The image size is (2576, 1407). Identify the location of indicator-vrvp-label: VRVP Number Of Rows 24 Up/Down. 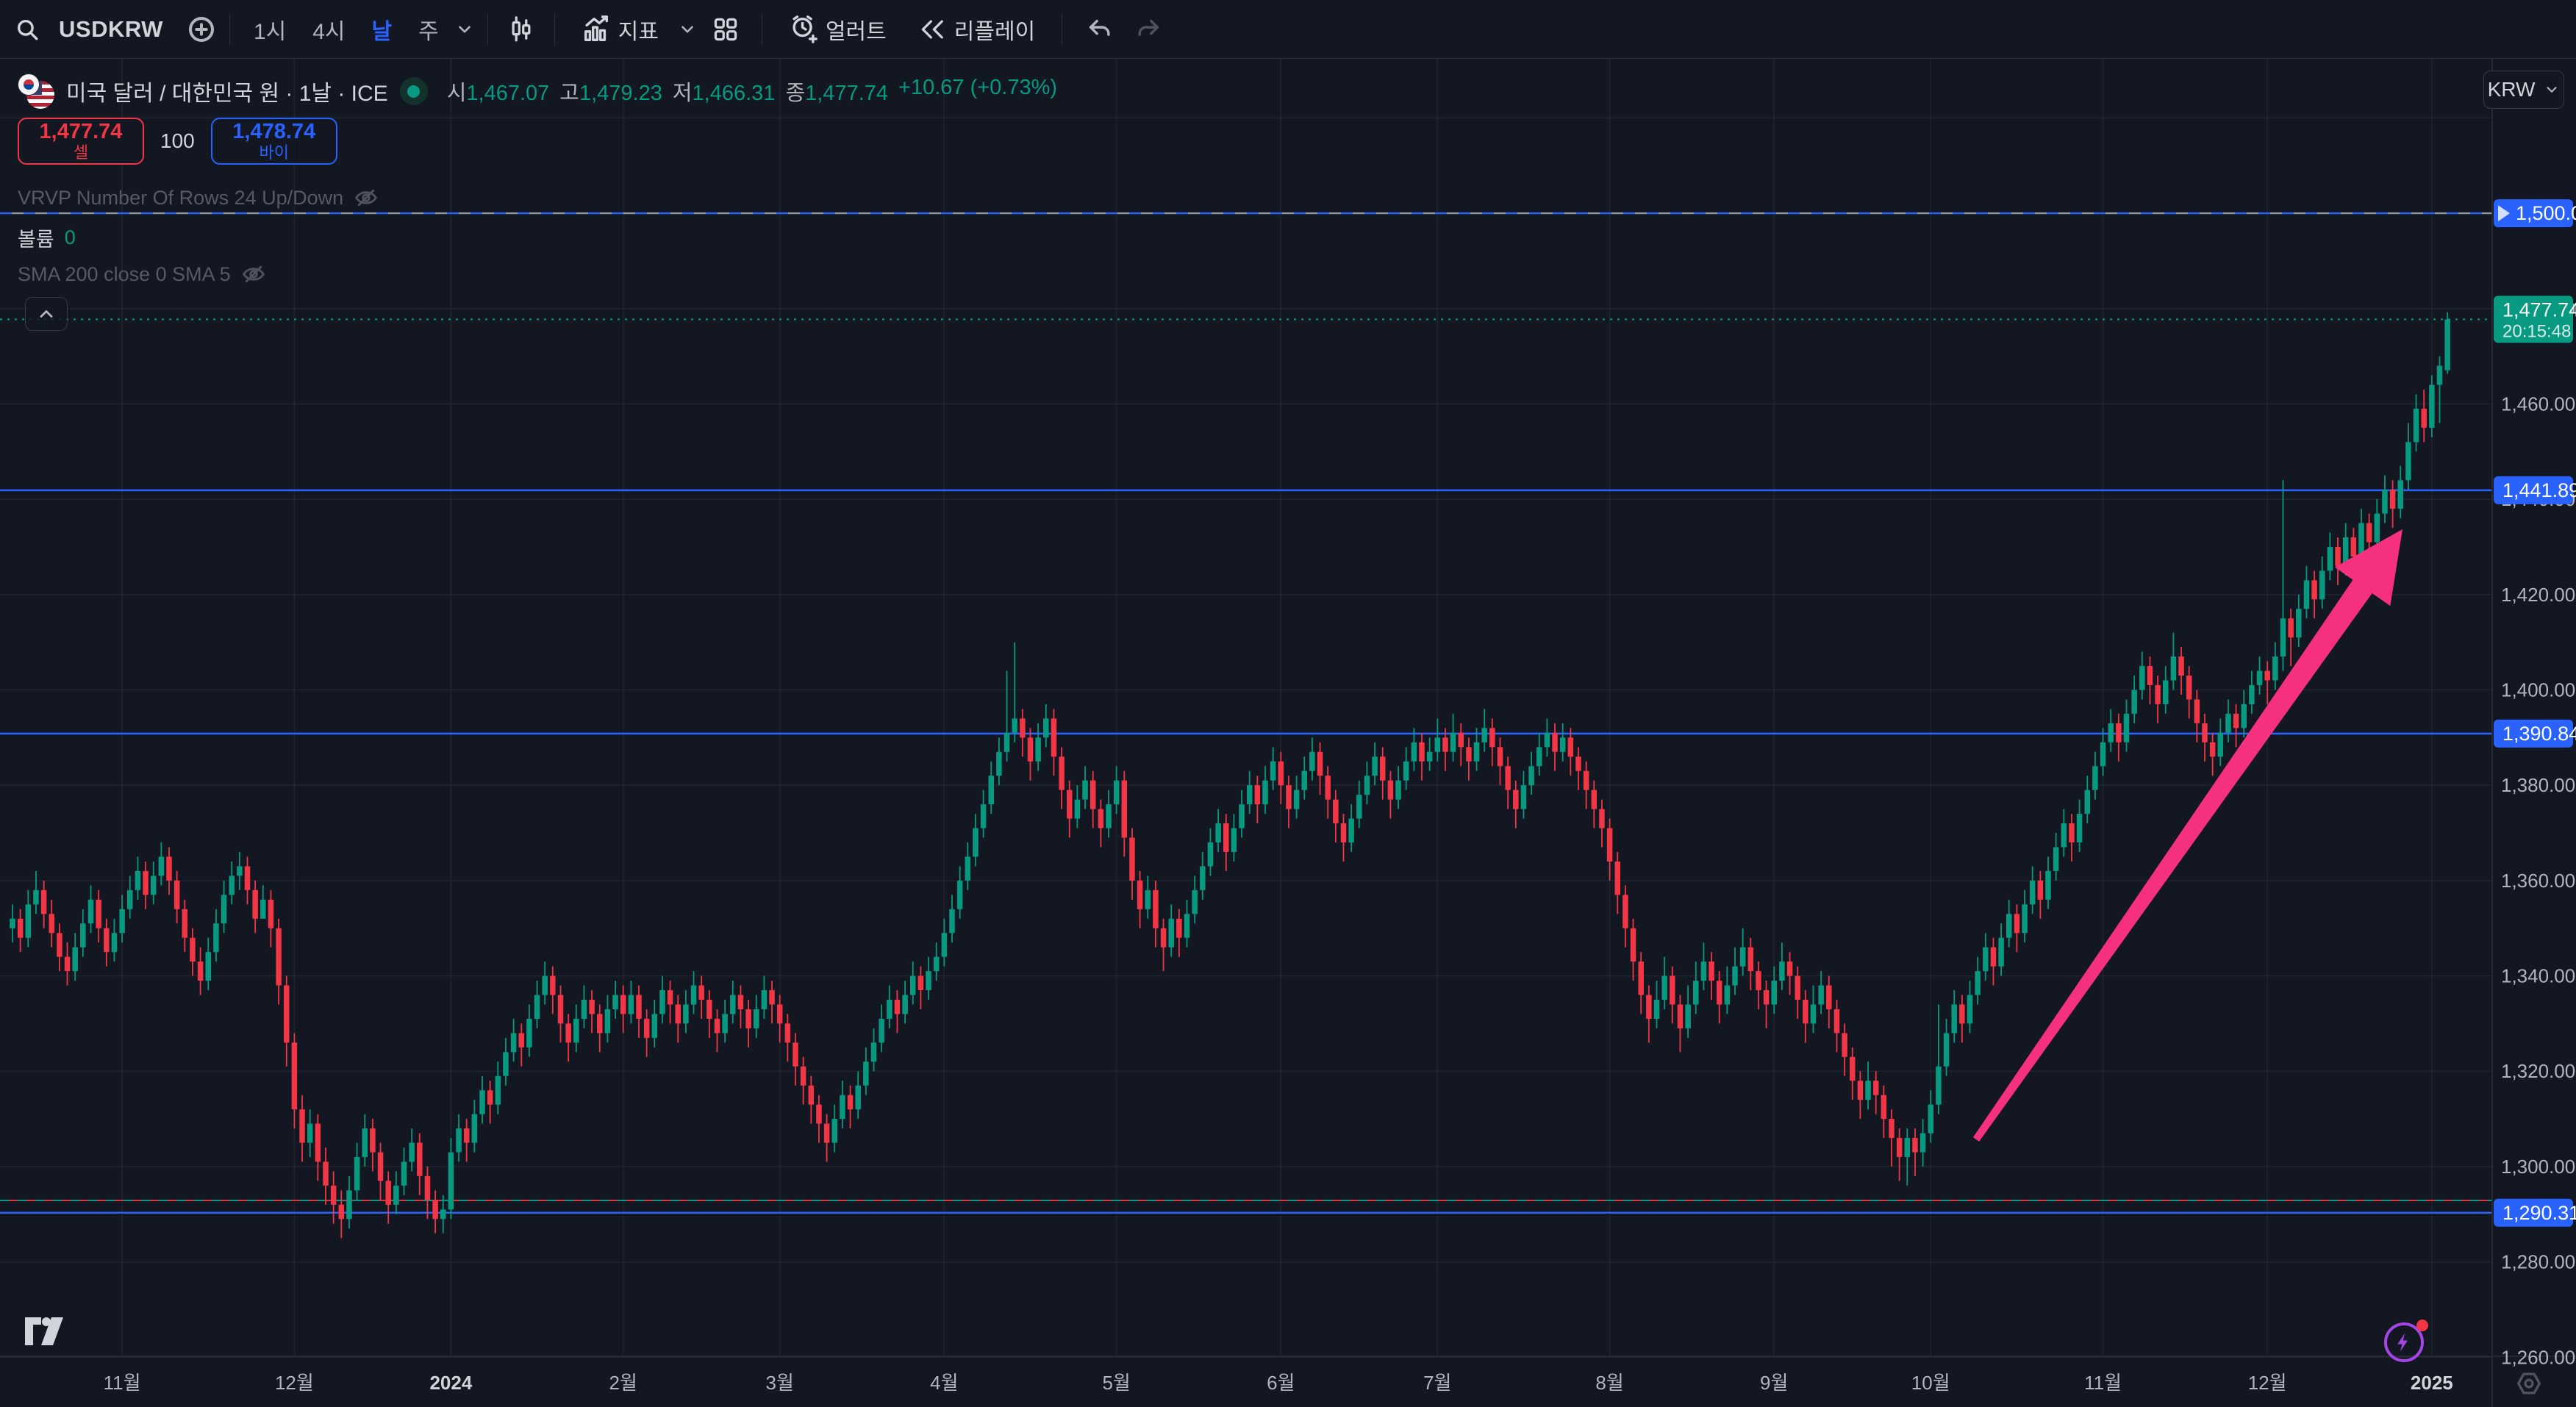
(181, 198).